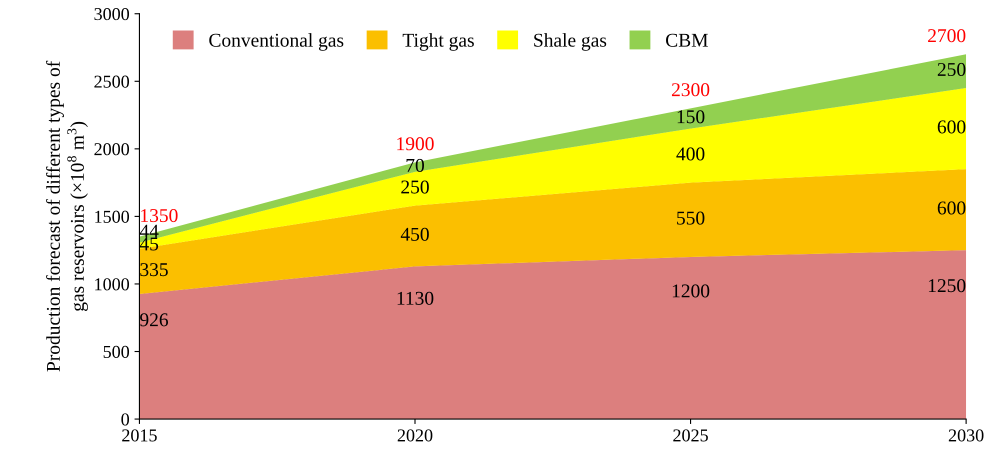 Image resolution: width=996 pixels, height=458 pixels. I want to click on data-label: 45, so click(149, 244).